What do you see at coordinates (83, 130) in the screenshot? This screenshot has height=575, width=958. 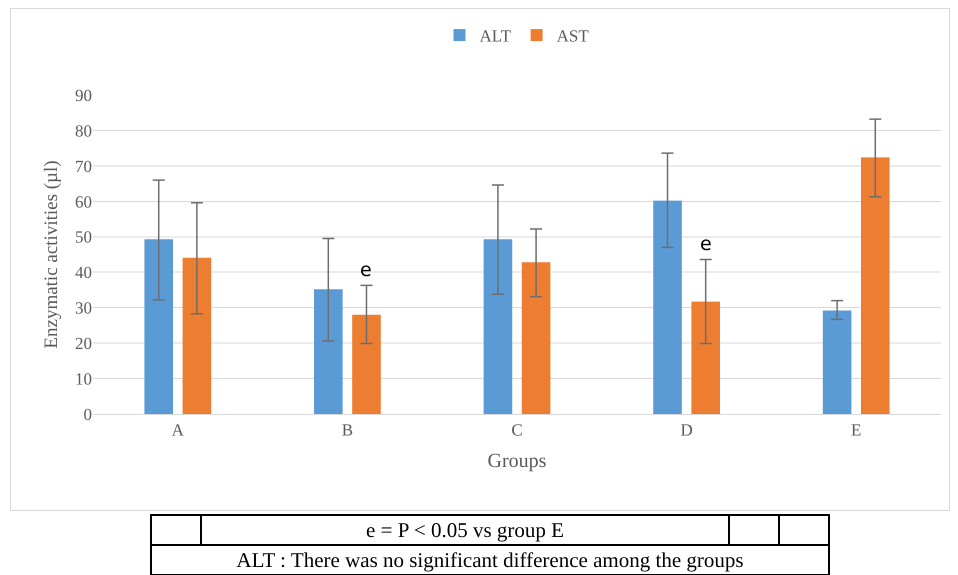 I see `y-tick-label: 80` at bounding box center [83, 130].